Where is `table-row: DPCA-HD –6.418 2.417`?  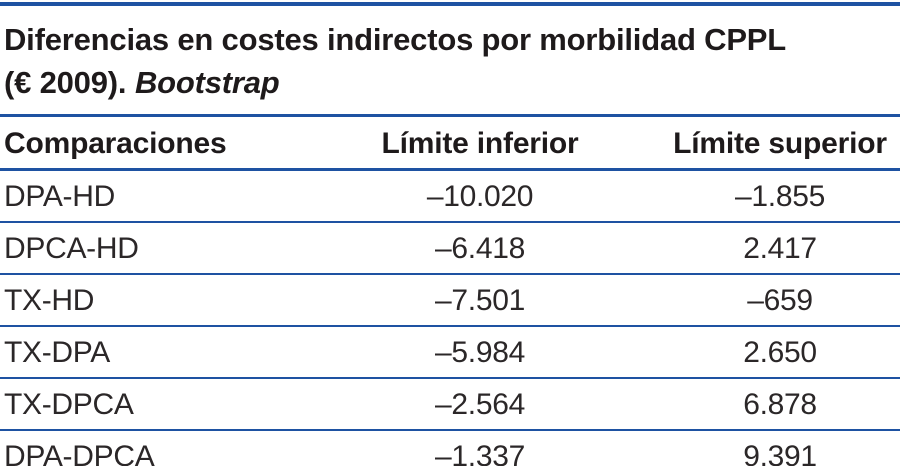 table-row: DPCA-HD –6.418 2.417 is located at coordinates (450, 248).